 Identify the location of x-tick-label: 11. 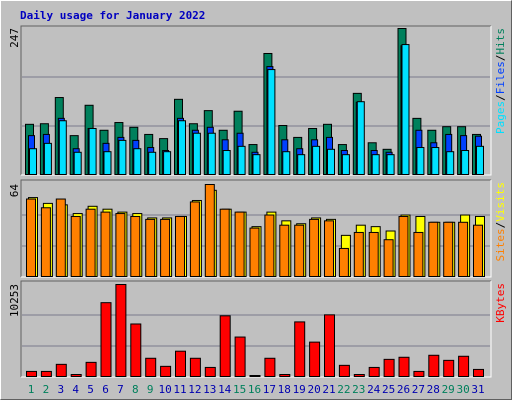
(179, 389).